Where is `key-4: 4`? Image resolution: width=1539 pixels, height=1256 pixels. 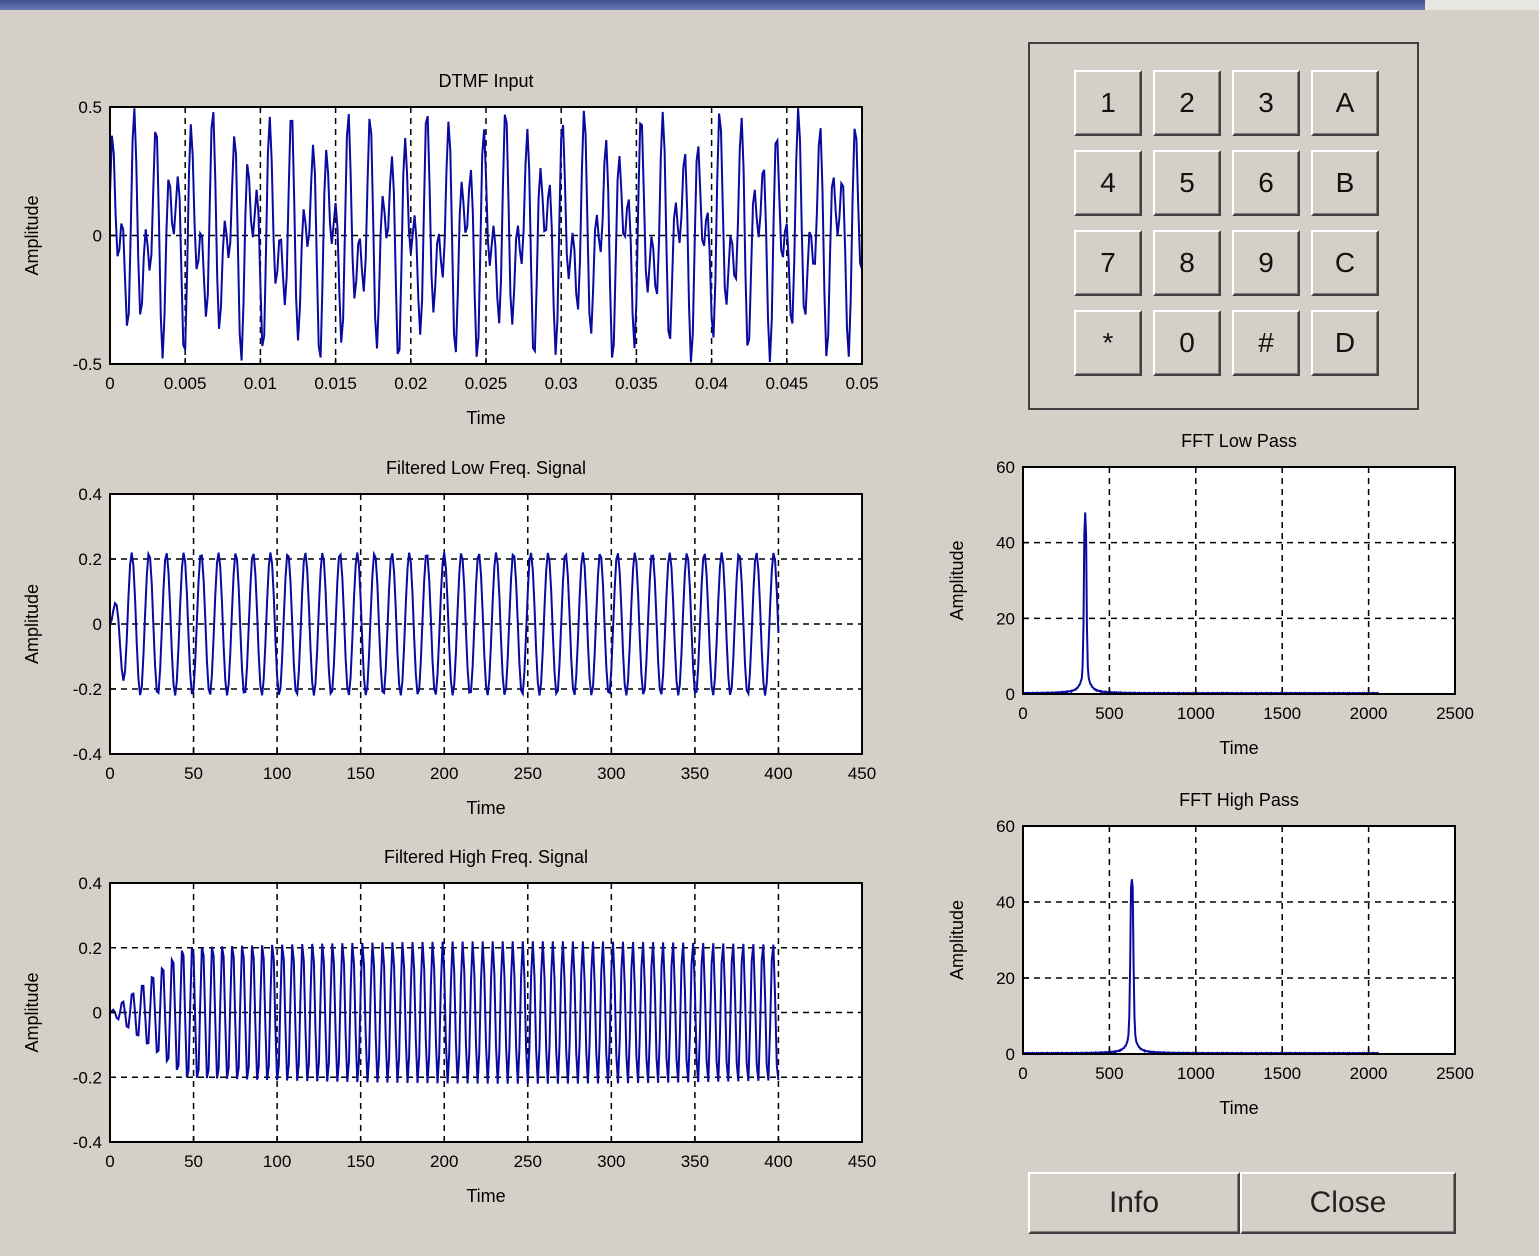 key-4: 4 is located at coordinates (1108, 183).